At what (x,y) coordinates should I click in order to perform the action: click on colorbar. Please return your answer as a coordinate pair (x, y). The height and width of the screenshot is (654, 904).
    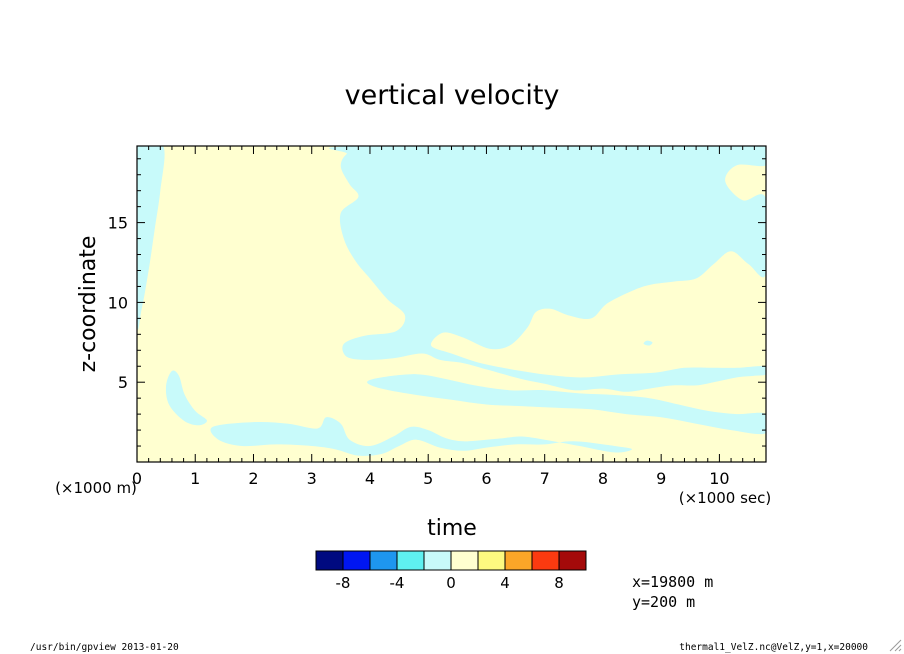
    Looking at the image, I should click on (451, 560).